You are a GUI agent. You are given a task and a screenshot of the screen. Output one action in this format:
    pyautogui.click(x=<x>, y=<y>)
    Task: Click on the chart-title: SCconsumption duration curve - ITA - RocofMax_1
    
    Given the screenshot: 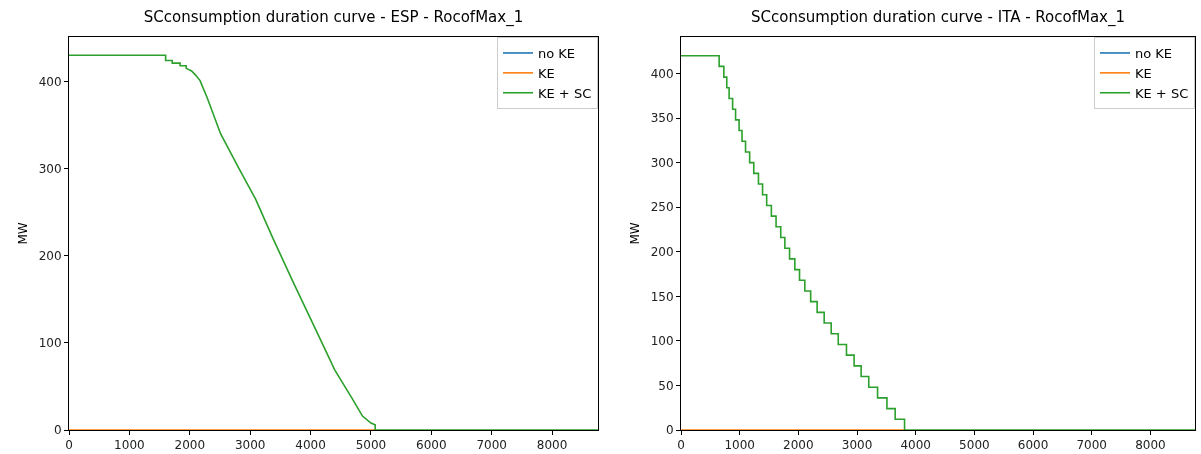 What is the action you would take?
    pyautogui.click(x=938, y=17)
    